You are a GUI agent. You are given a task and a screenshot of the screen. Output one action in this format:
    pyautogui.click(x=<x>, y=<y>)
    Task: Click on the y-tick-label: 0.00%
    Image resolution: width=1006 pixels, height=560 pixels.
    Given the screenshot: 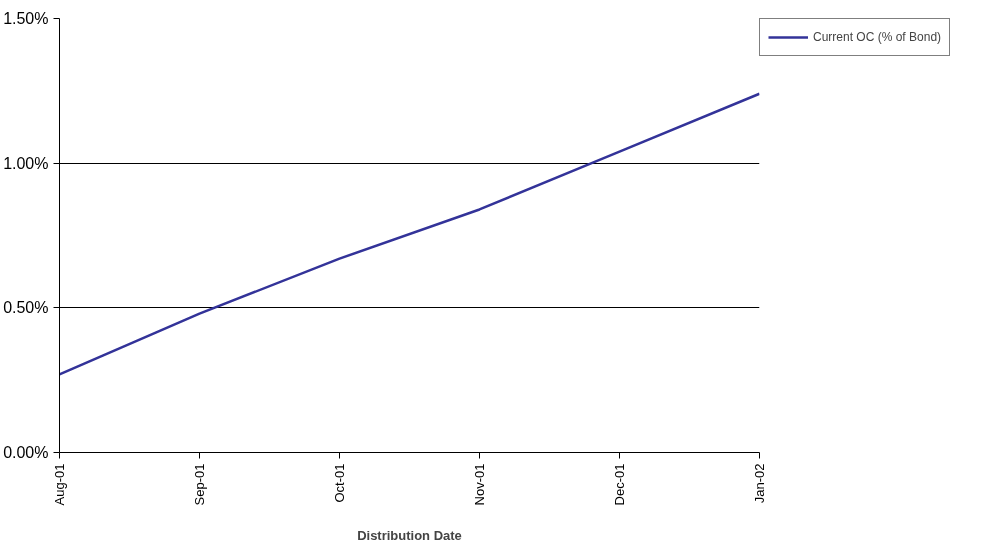 What is the action you would take?
    pyautogui.click(x=26, y=452)
    